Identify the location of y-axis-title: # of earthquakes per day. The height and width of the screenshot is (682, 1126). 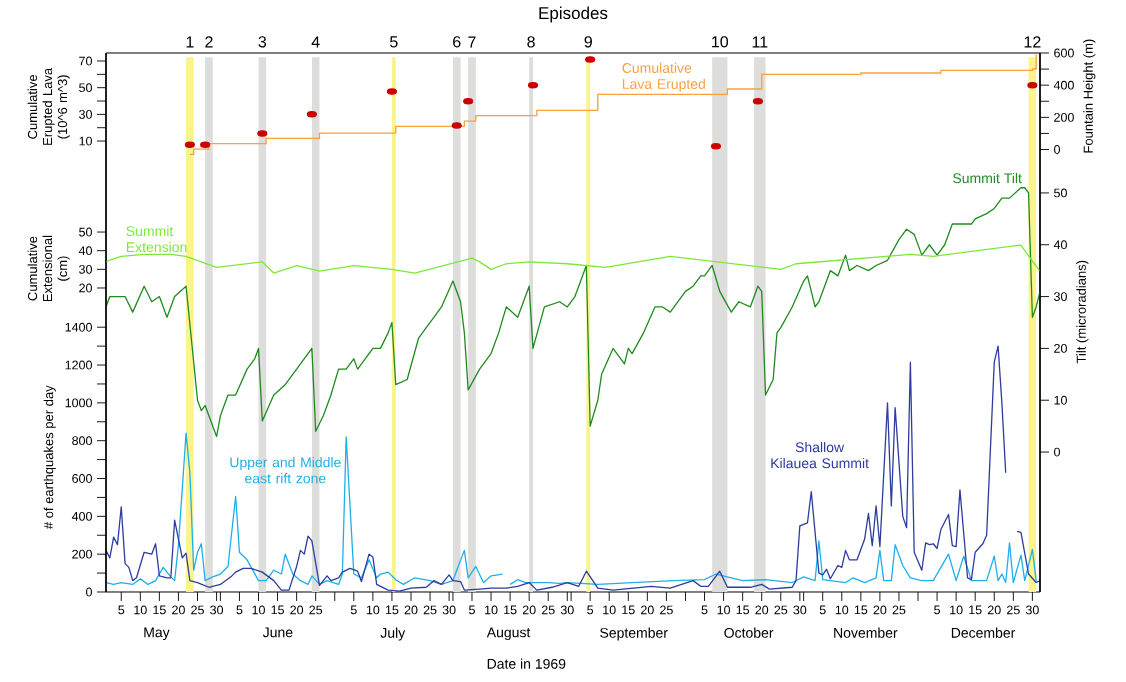
(49, 457).